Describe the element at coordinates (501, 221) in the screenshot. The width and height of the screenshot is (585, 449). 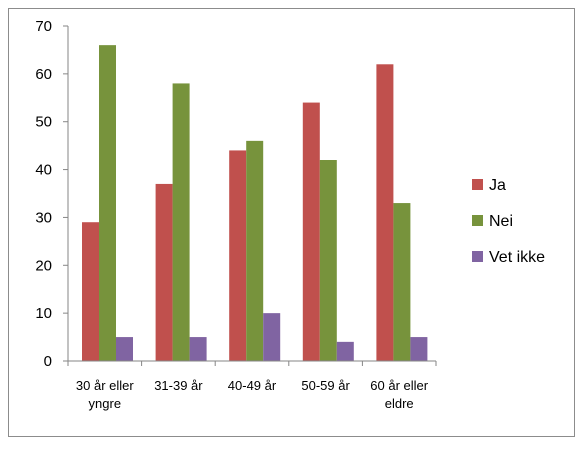
I see `legend-label: Nei` at that location.